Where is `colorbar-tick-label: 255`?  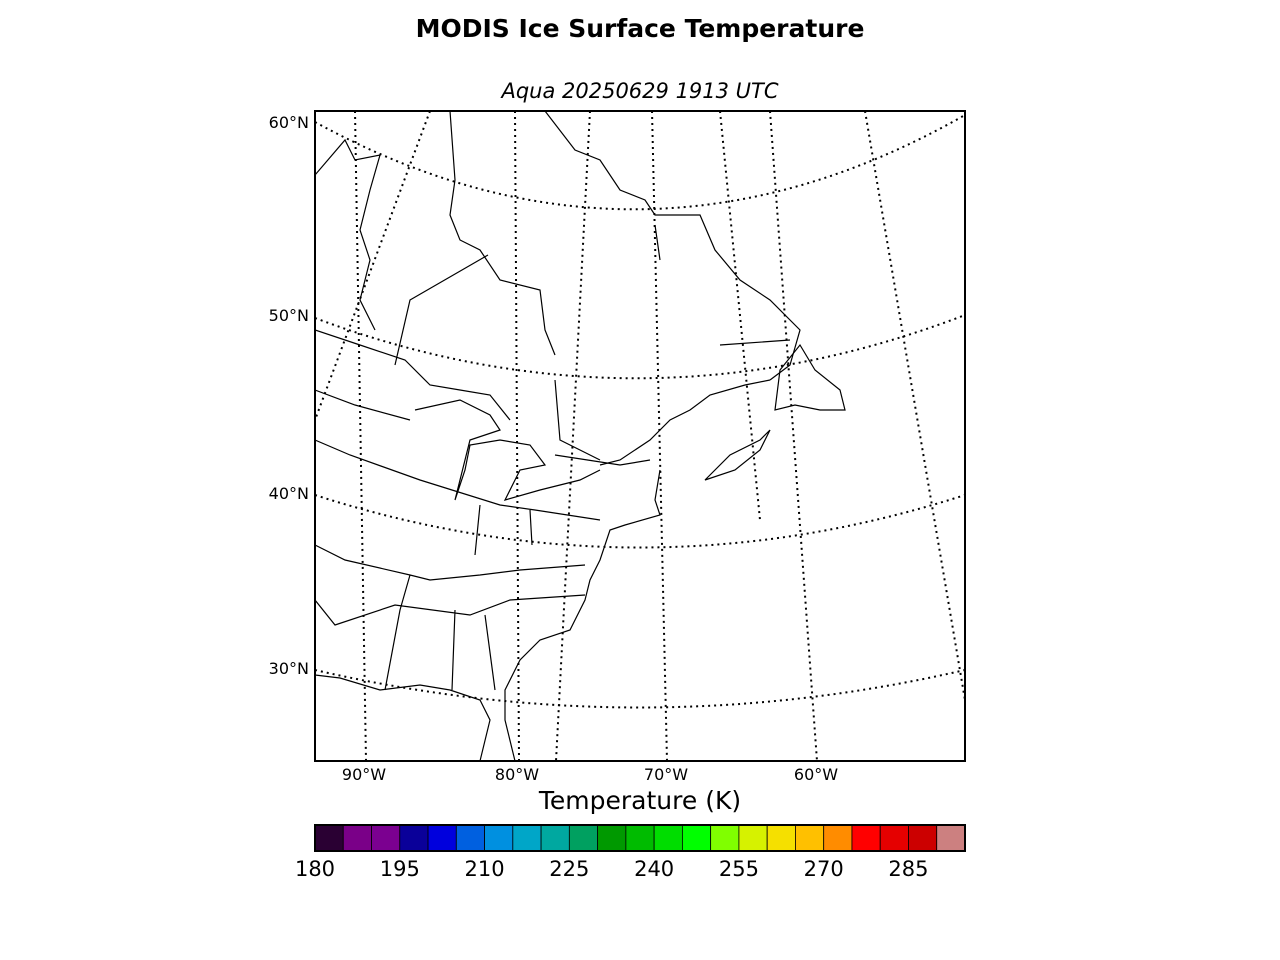 colorbar-tick-label: 255 is located at coordinates (739, 869).